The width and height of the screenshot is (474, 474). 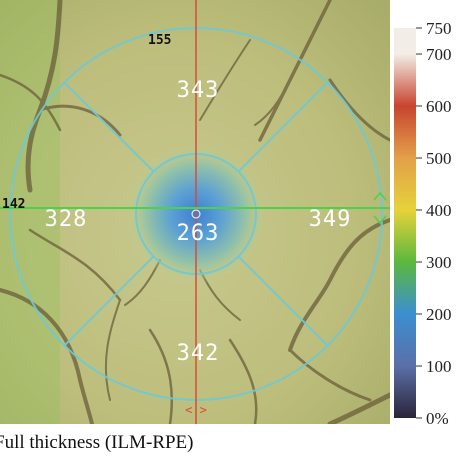 I want to click on sector-inferior: 342, so click(x=198, y=353).